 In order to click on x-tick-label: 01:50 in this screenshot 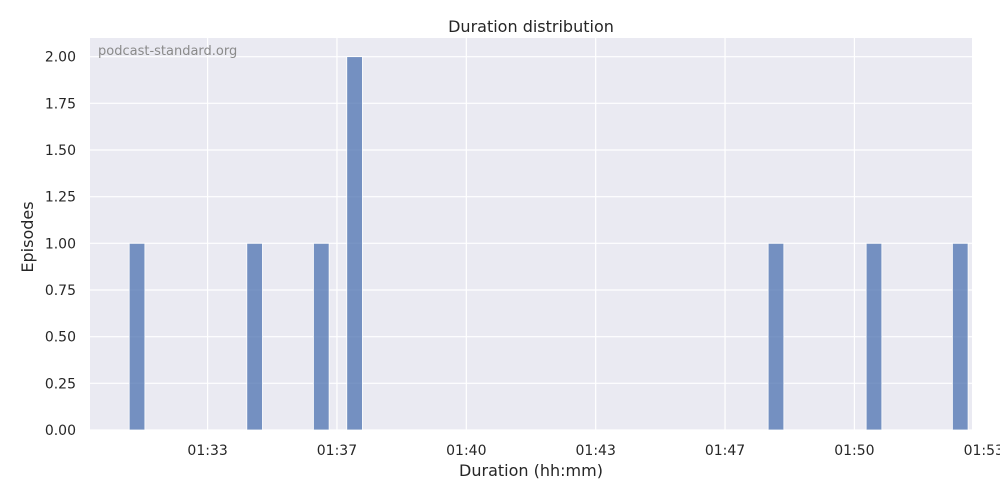, I will do `click(854, 451)`.